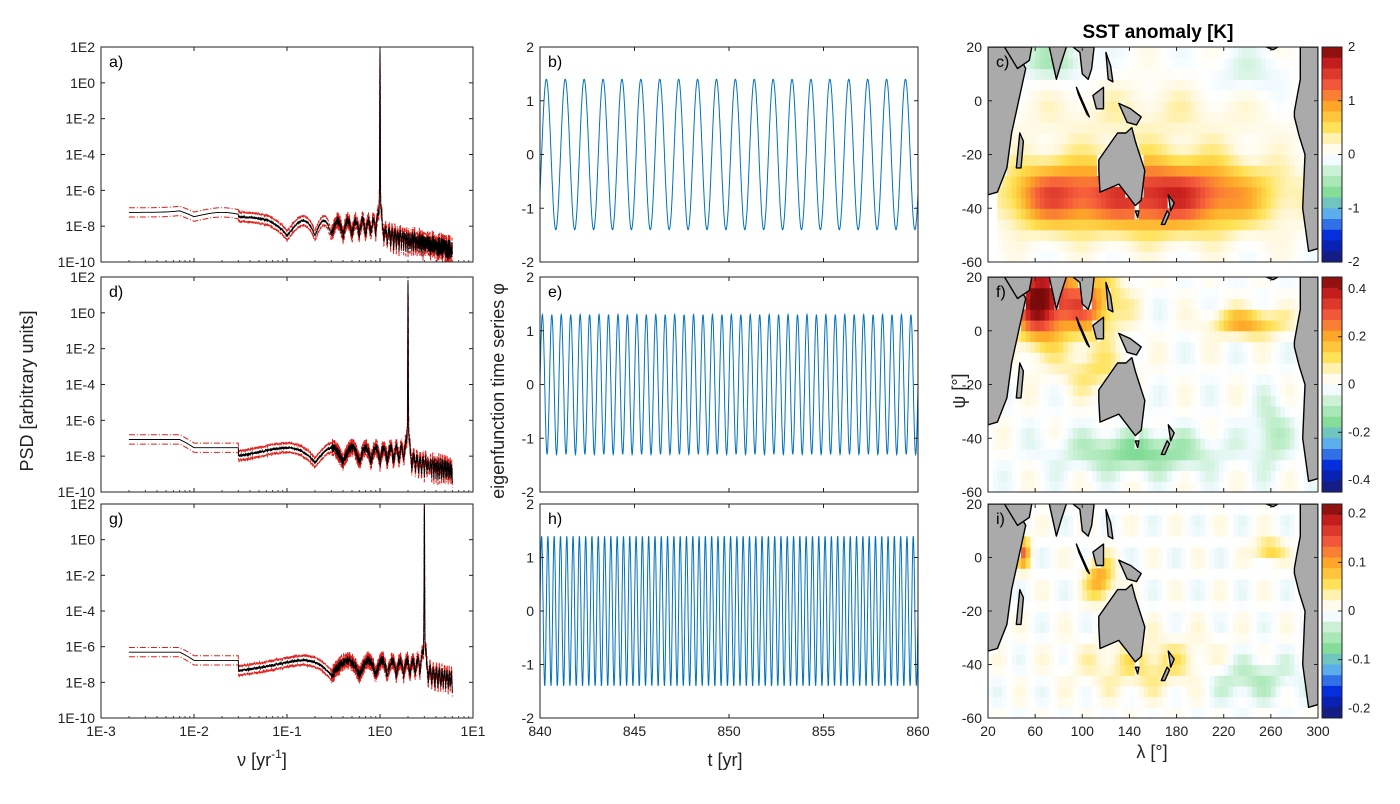  I want to click on panel-a-y-tick-label: 1E-4, so click(80, 155).